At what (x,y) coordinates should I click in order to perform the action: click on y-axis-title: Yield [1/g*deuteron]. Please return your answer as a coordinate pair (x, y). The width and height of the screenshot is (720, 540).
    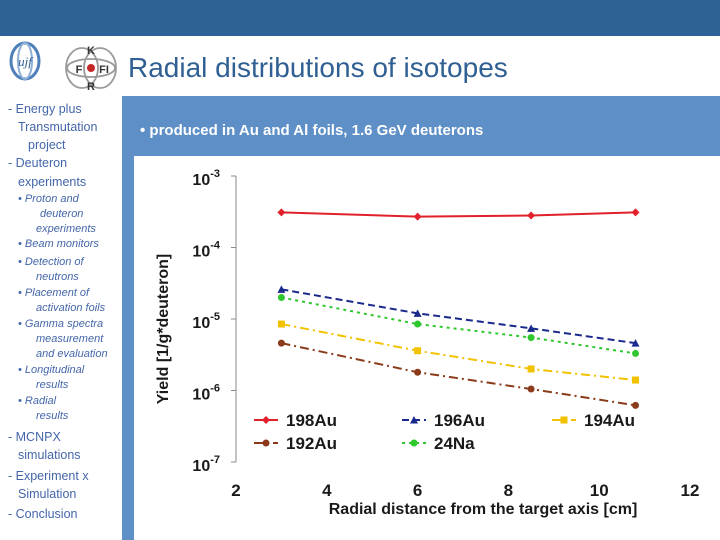
    Looking at the image, I should click on (163, 329).